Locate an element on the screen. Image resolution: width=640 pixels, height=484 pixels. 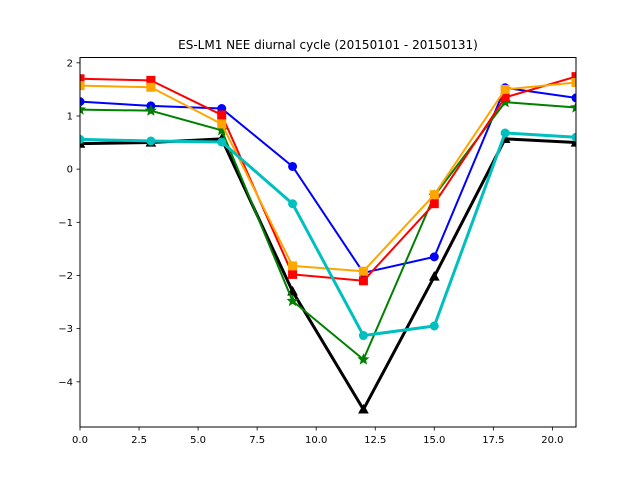
x-tick-label: 5.0 is located at coordinates (198, 440).